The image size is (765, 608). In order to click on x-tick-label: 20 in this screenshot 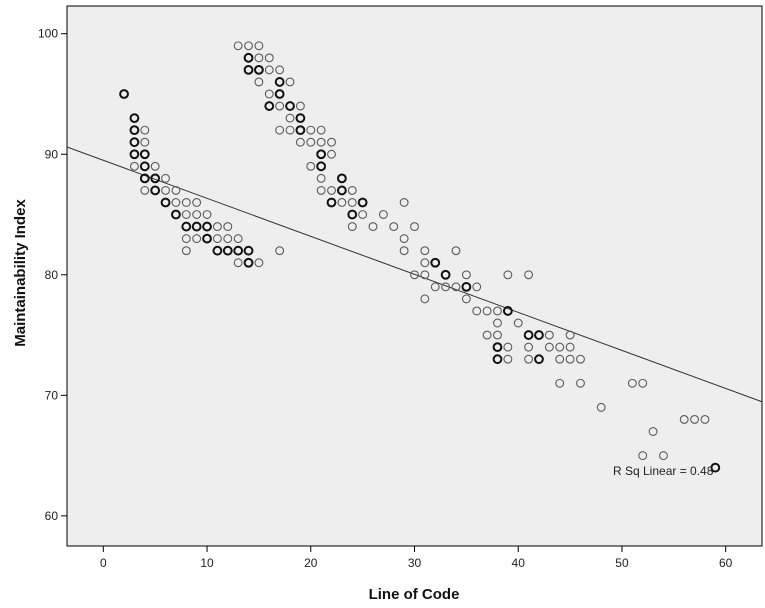, I will do `click(311, 563)`.